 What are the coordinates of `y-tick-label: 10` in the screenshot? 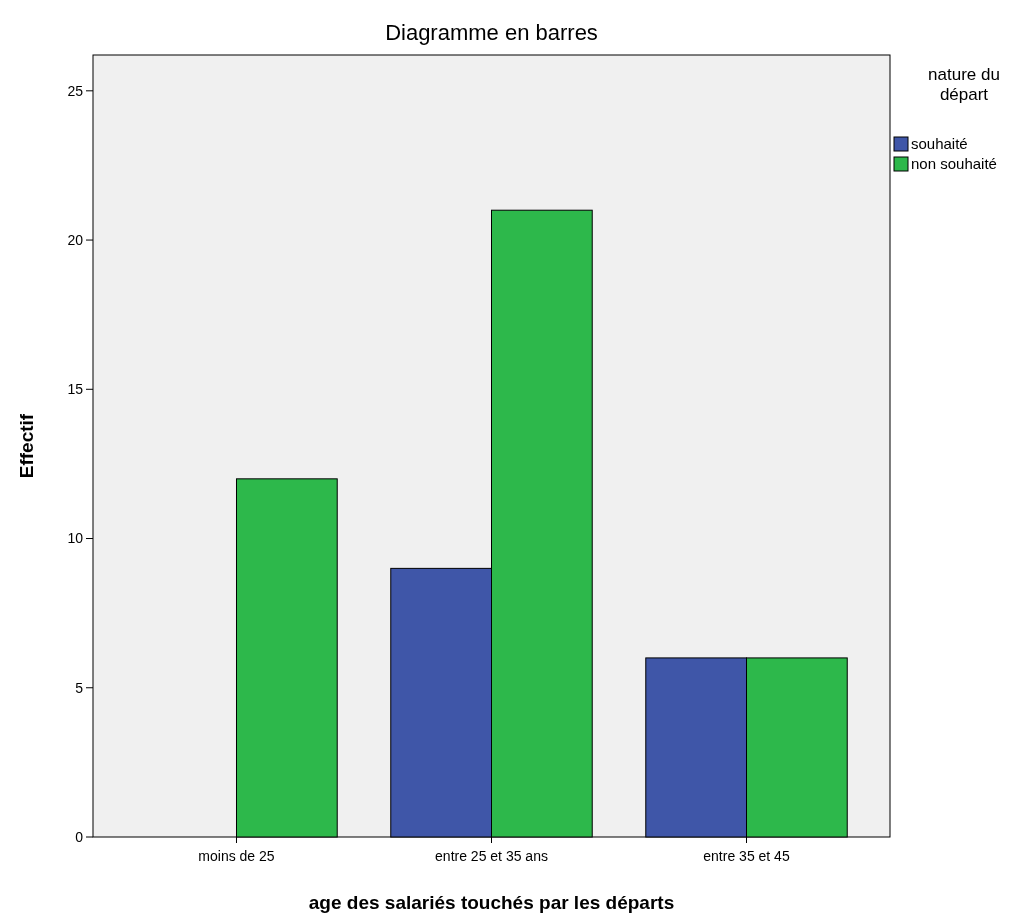 It's located at (75, 538).